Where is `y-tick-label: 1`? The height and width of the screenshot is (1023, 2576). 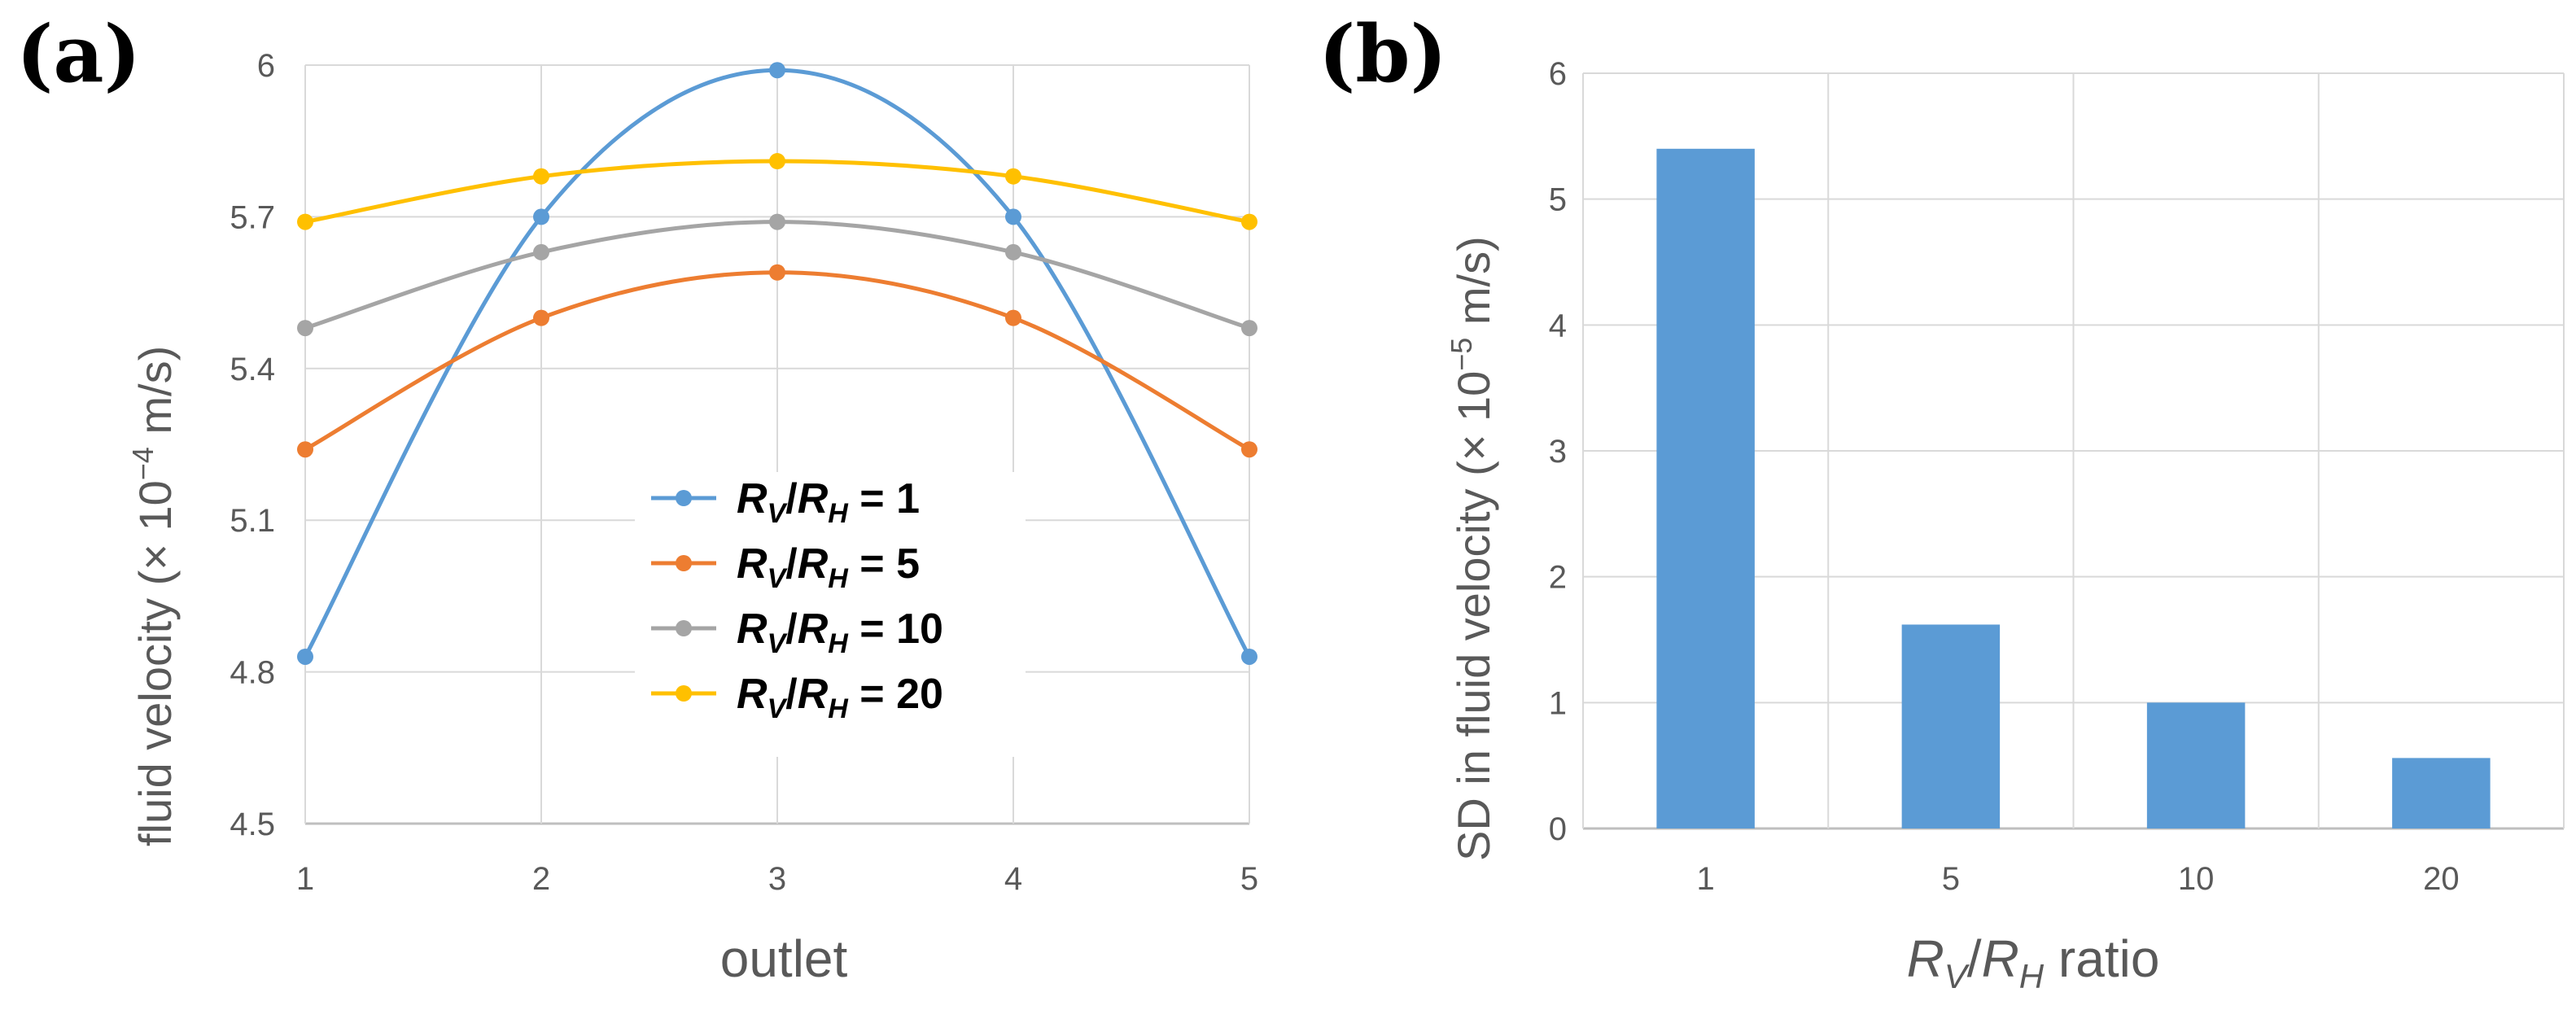 y-tick-label: 1 is located at coordinates (1558, 703).